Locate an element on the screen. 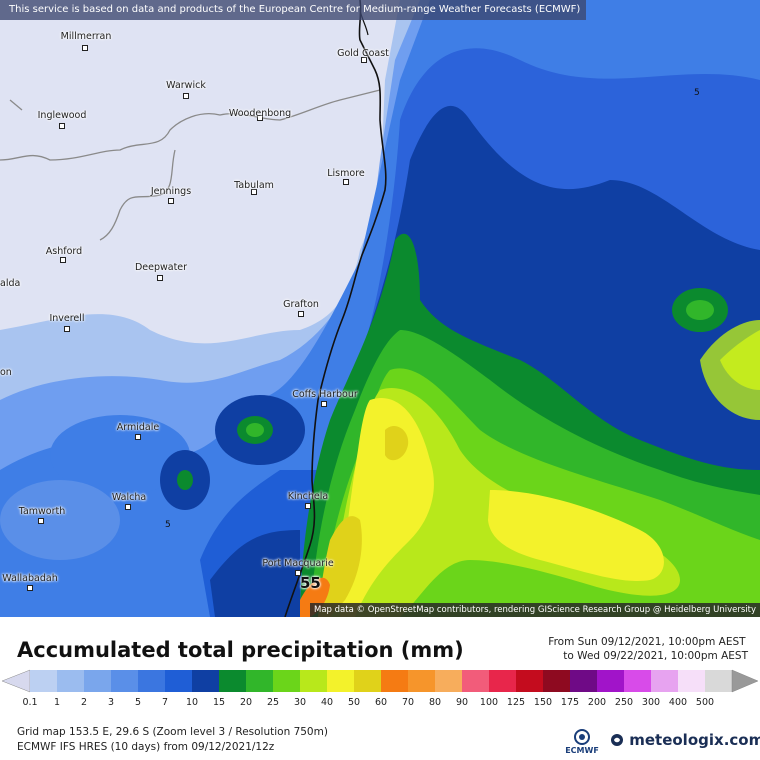 The image size is (760, 760). scale-tick-label: 2 is located at coordinates (84, 702).